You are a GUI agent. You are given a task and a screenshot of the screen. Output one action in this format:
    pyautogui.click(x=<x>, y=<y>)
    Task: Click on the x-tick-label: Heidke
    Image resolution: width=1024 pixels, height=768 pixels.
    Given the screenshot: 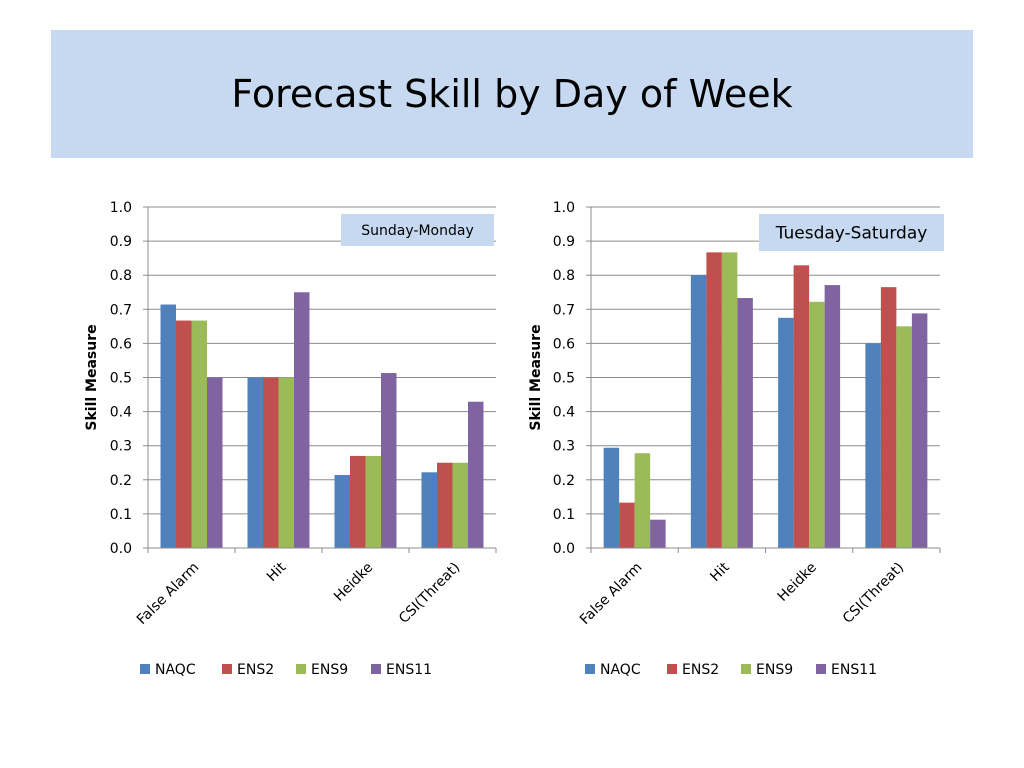 What is the action you would take?
    pyautogui.click(x=797, y=582)
    